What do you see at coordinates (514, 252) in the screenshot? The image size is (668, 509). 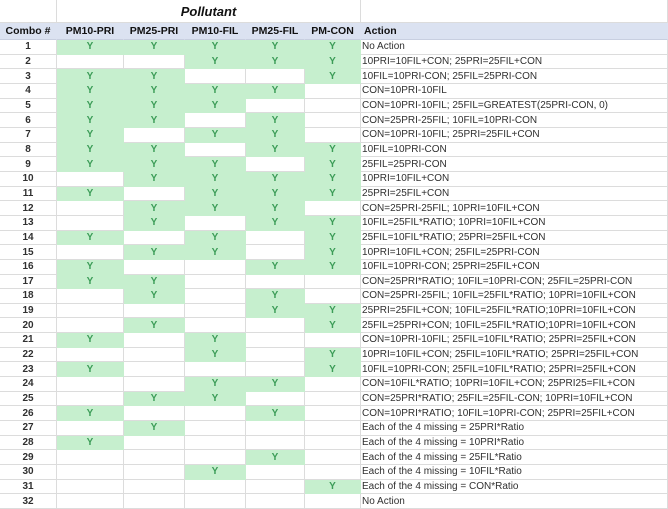 I see `action-cell: 10PRI=10FIL+CON; 25FIL=25PRI-CON` at bounding box center [514, 252].